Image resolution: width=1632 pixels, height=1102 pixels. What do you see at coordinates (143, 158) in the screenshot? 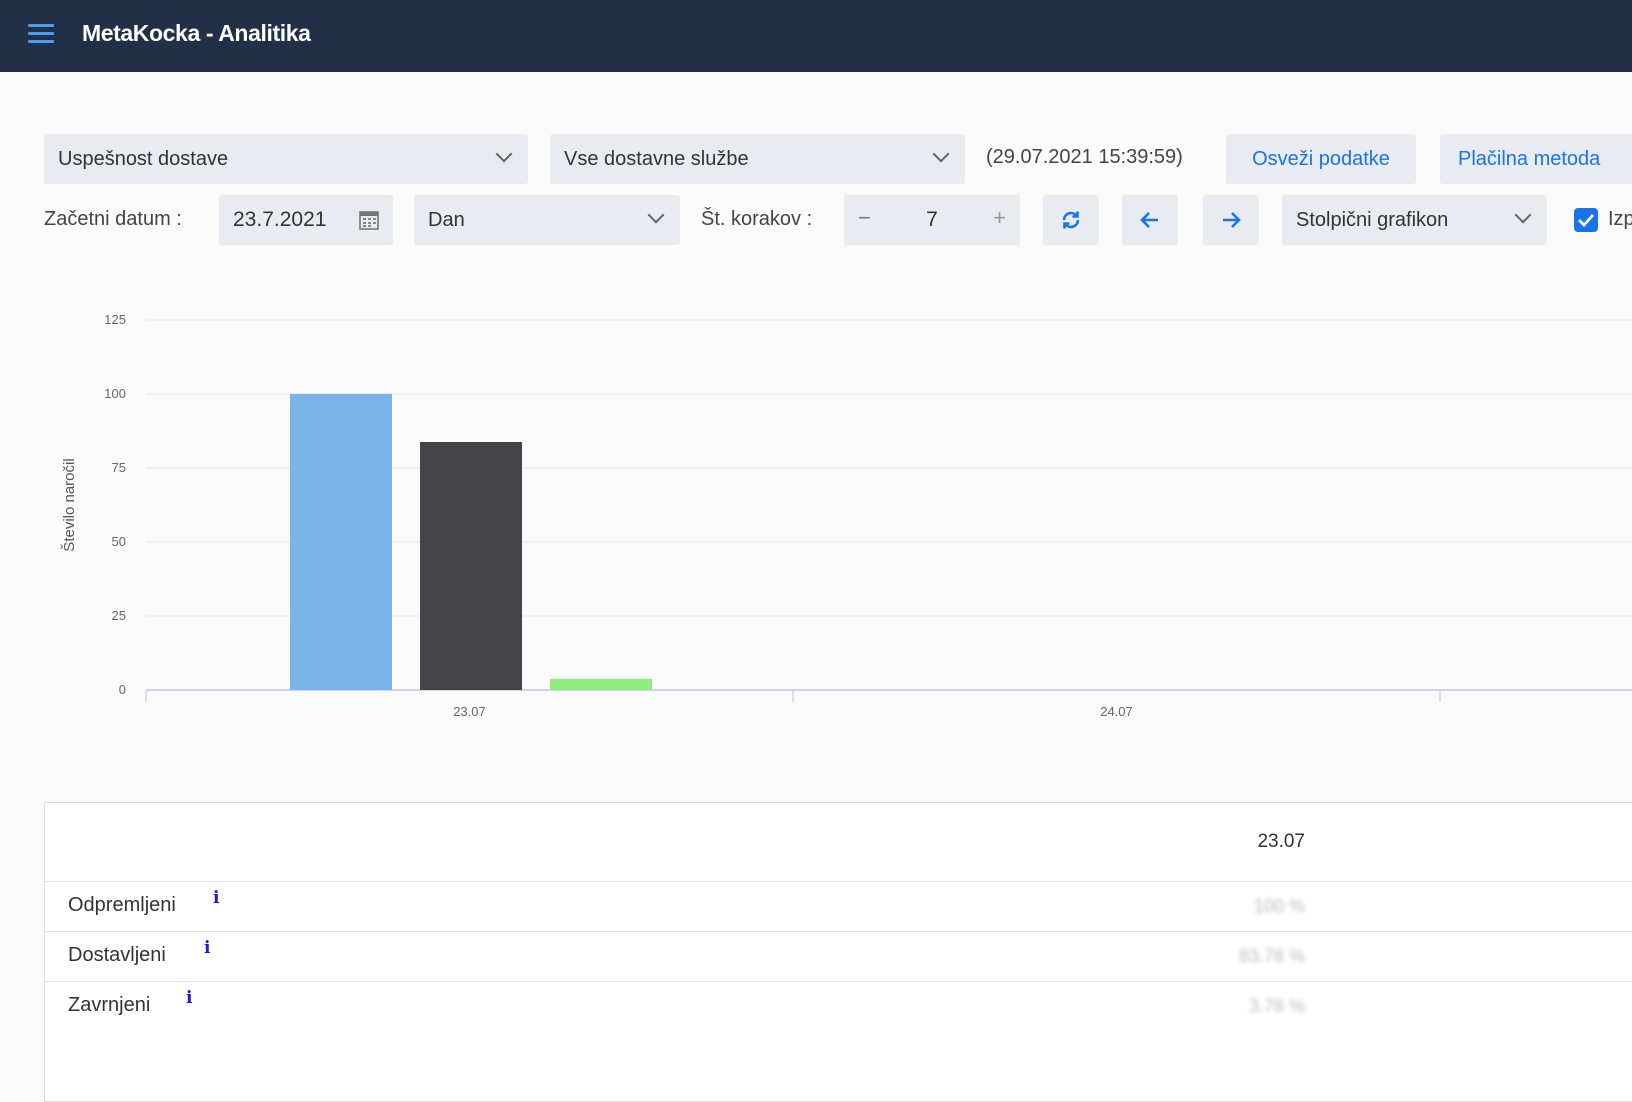
I see `report-type-value: Uspešnost dostave` at bounding box center [143, 158].